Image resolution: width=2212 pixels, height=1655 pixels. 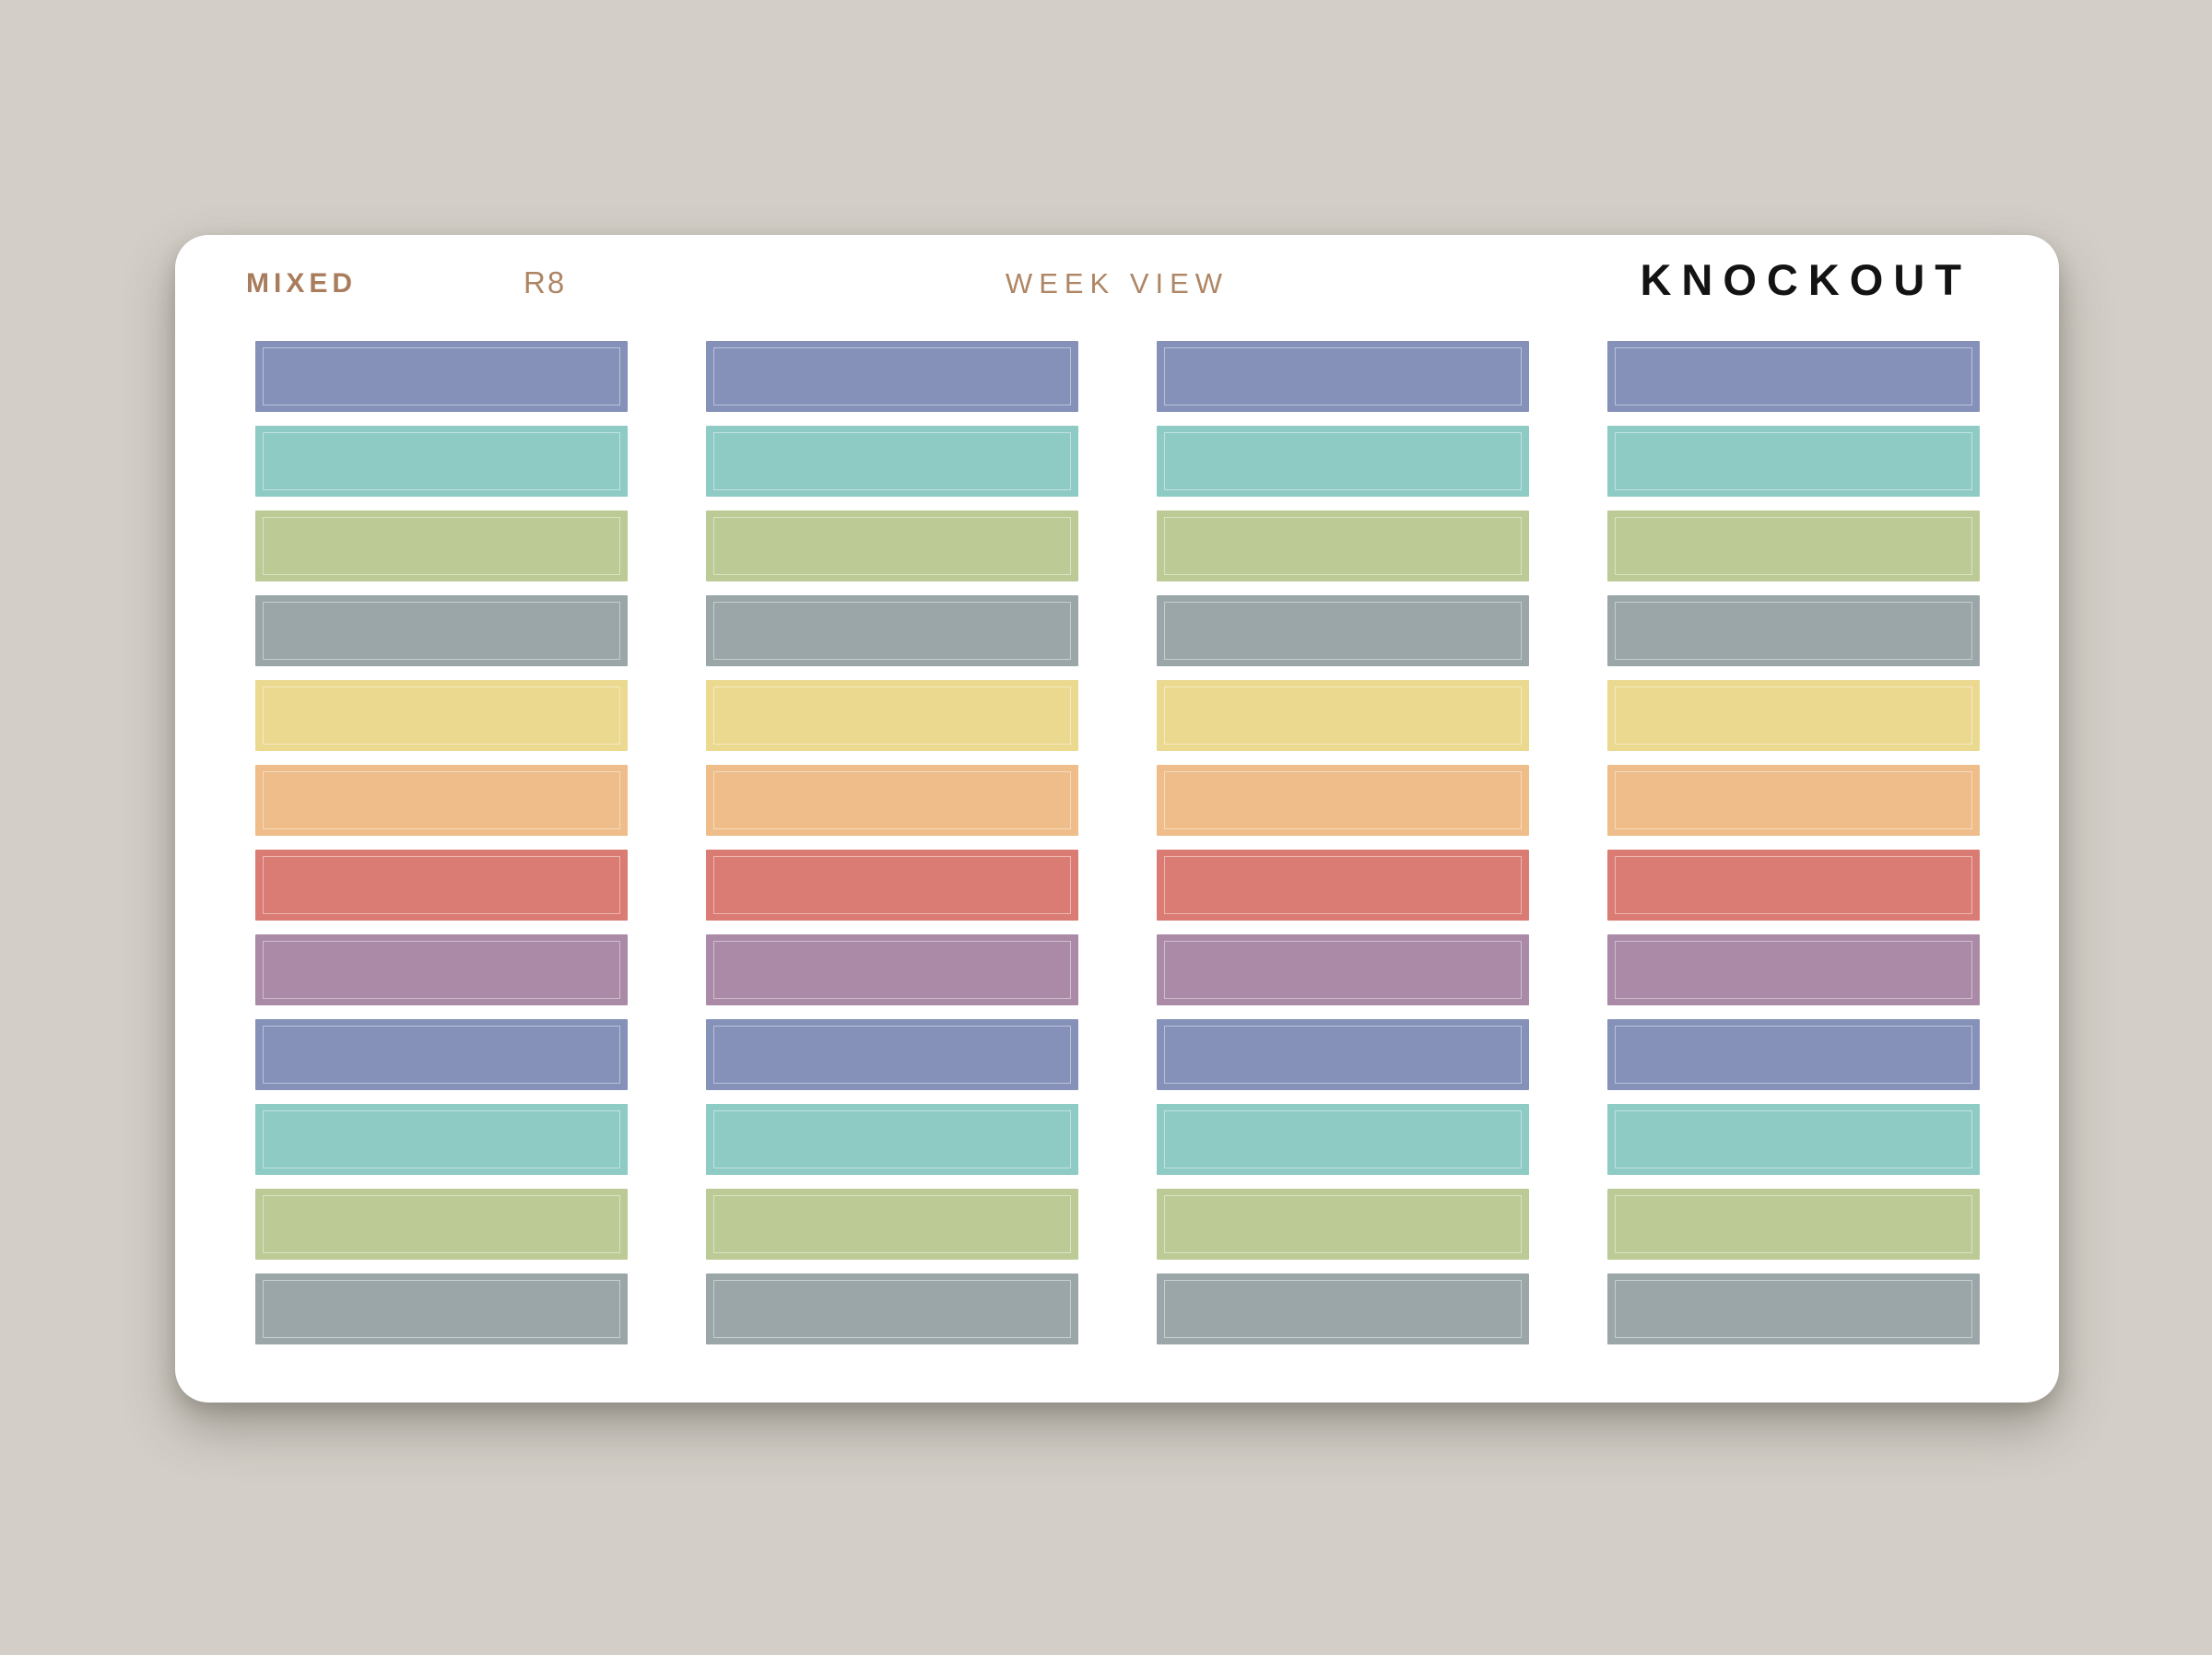 I want to click on sheet-header: MIXED R8 WEEK VIEW KNOCKOUT, so click(x=1117, y=288).